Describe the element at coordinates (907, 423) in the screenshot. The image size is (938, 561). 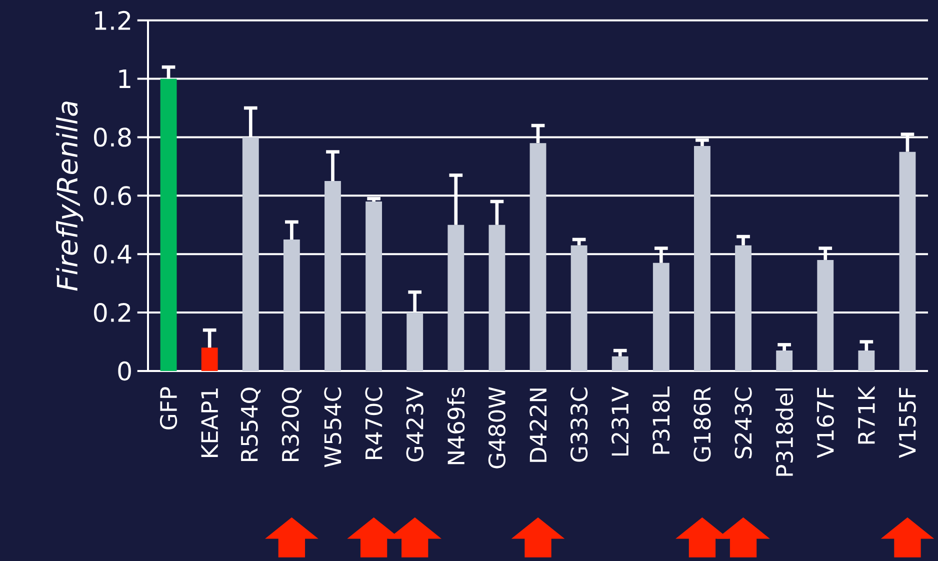
I see `x-tick-label: V155F` at that location.